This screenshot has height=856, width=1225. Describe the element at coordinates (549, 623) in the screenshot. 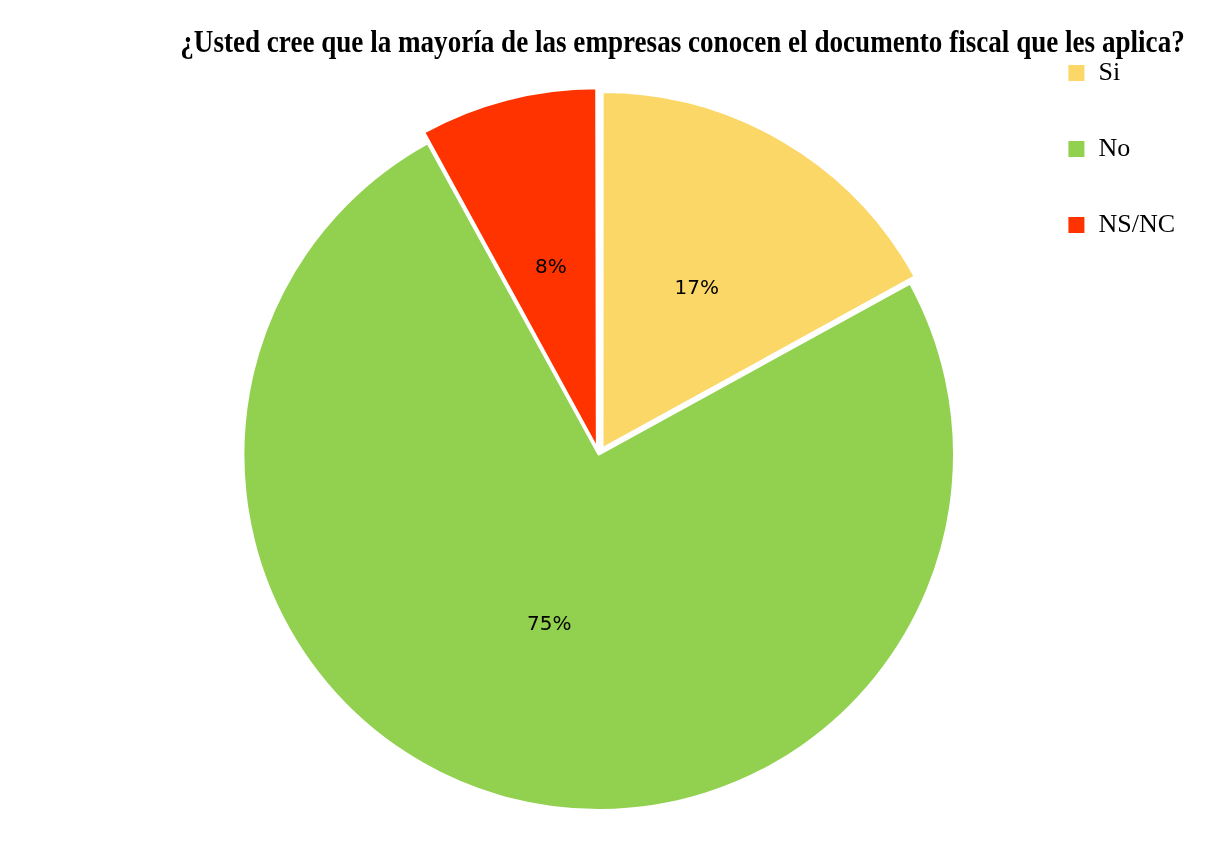

I see `data-label: 75%` at that location.